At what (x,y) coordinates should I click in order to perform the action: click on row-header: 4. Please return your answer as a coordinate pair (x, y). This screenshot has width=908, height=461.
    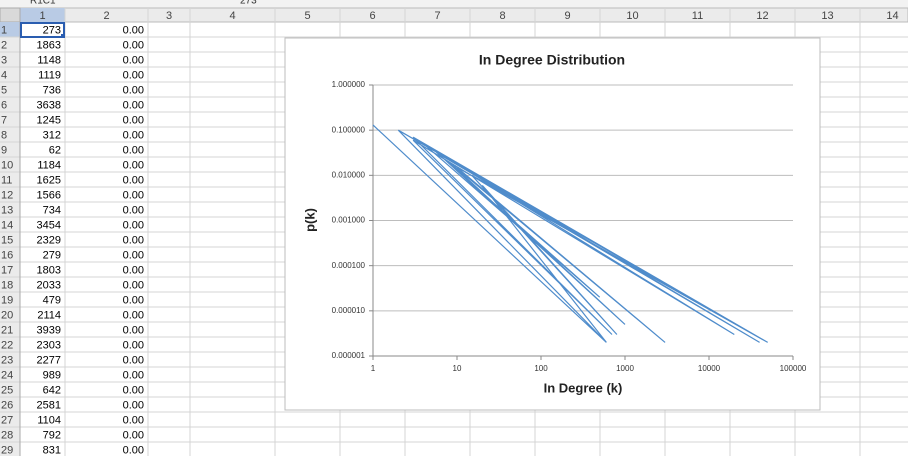
    Looking at the image, I should click on (4, 75).